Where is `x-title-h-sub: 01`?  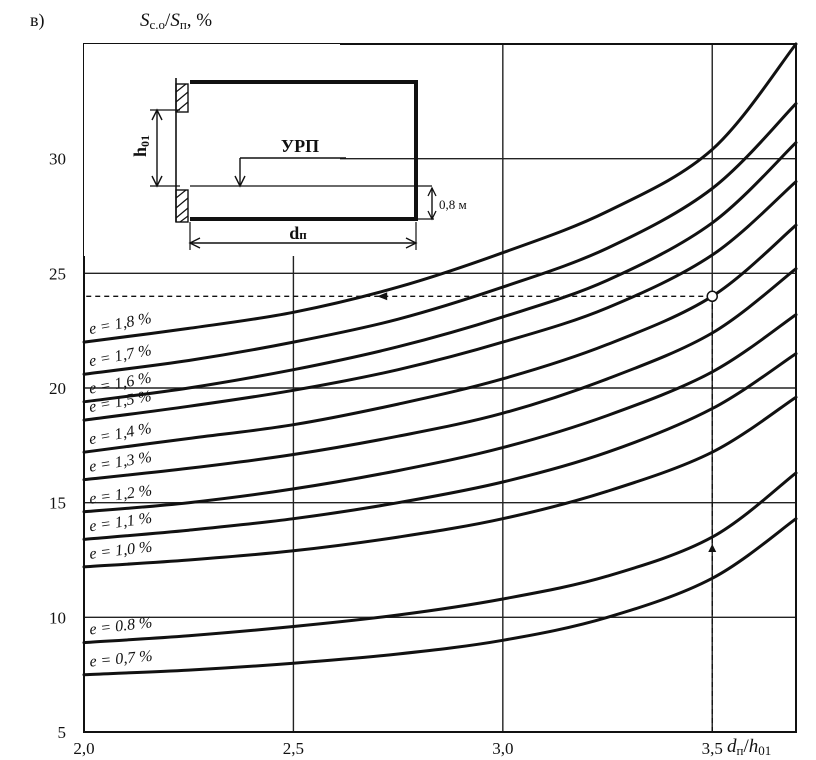
x-title-h-sub: 01 is located at coordinates (764, 750).